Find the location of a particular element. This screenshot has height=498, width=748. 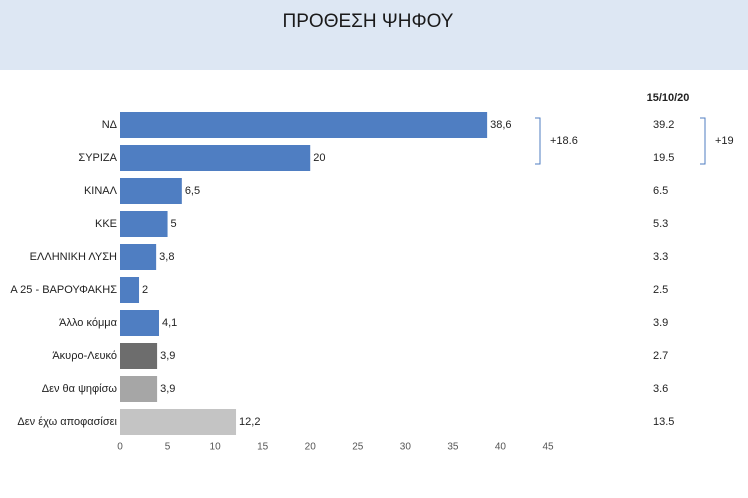

x-tick-label: 15 is located at coordinates (263, 447).